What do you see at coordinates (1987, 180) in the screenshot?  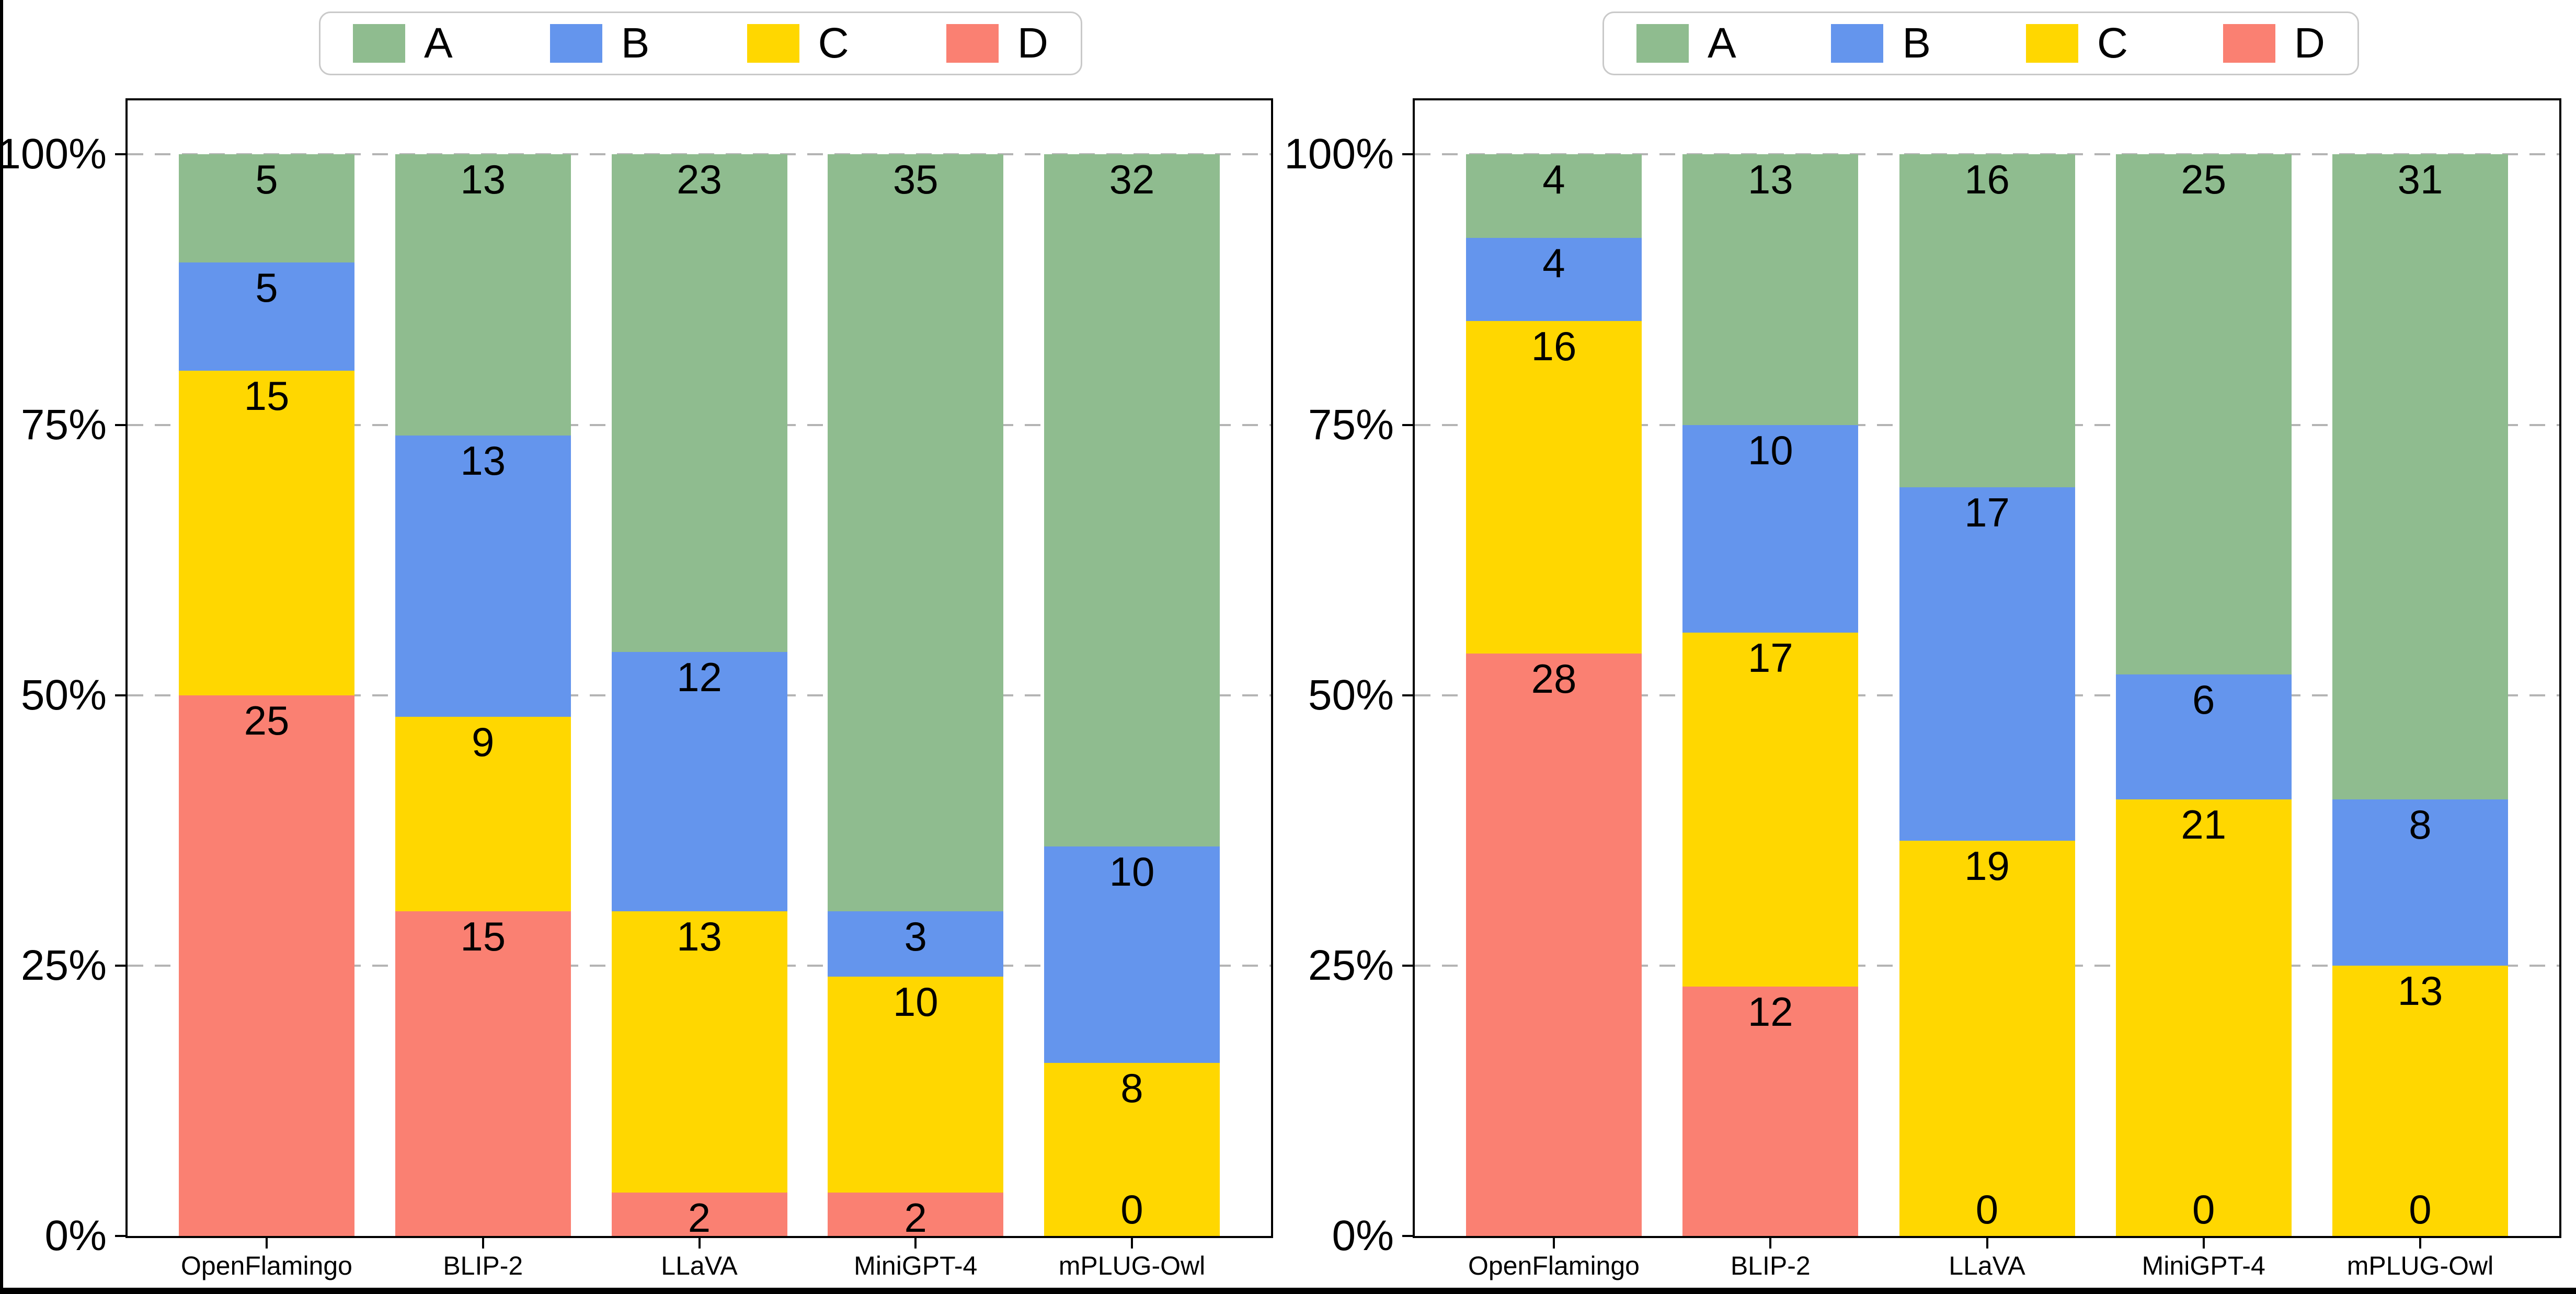 I see `segment-value-label: 16` at bounding box center [1987, 180].